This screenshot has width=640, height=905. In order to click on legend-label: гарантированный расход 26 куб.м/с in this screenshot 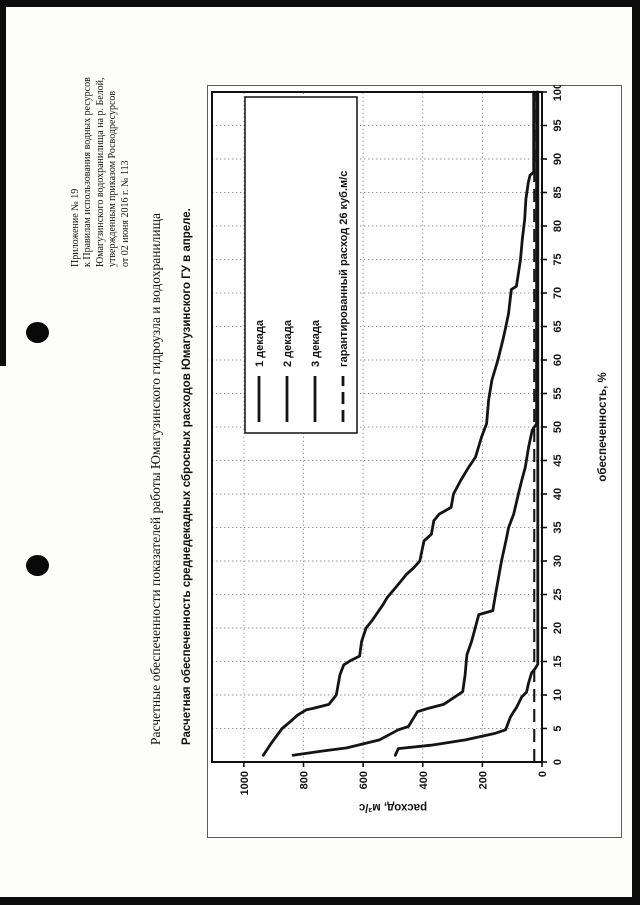, I will do `click(344, 269)`.